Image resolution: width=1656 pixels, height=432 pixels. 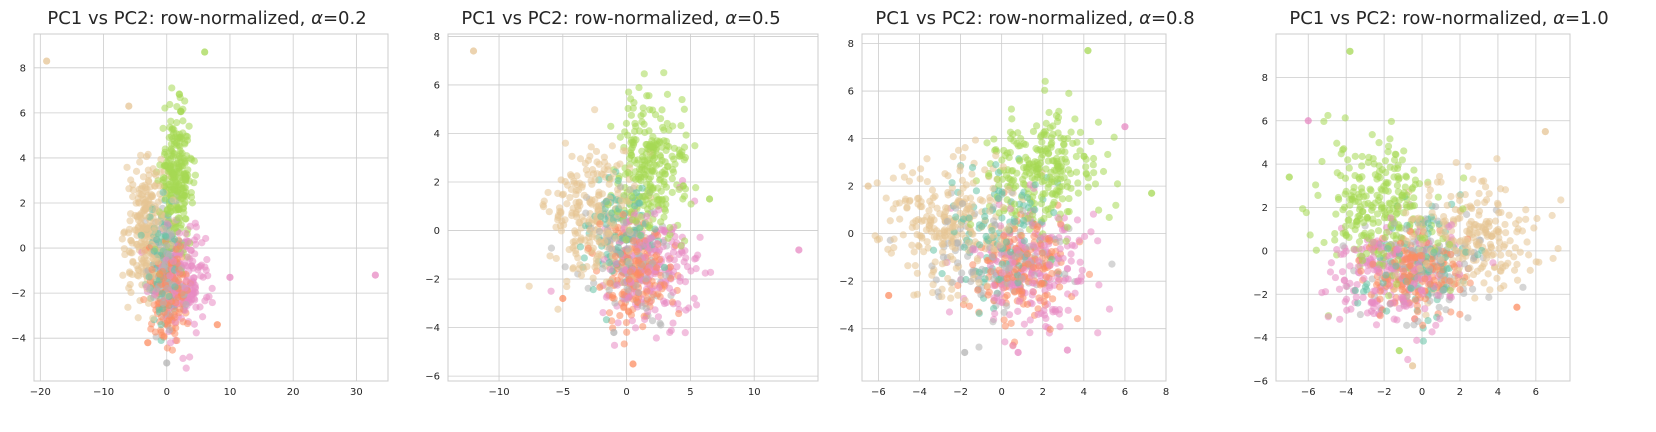 What do you see at coordinates (1265, 121) in the screenshot?
I see `y-tick-label: 6` at bounding box center [1265, 121].